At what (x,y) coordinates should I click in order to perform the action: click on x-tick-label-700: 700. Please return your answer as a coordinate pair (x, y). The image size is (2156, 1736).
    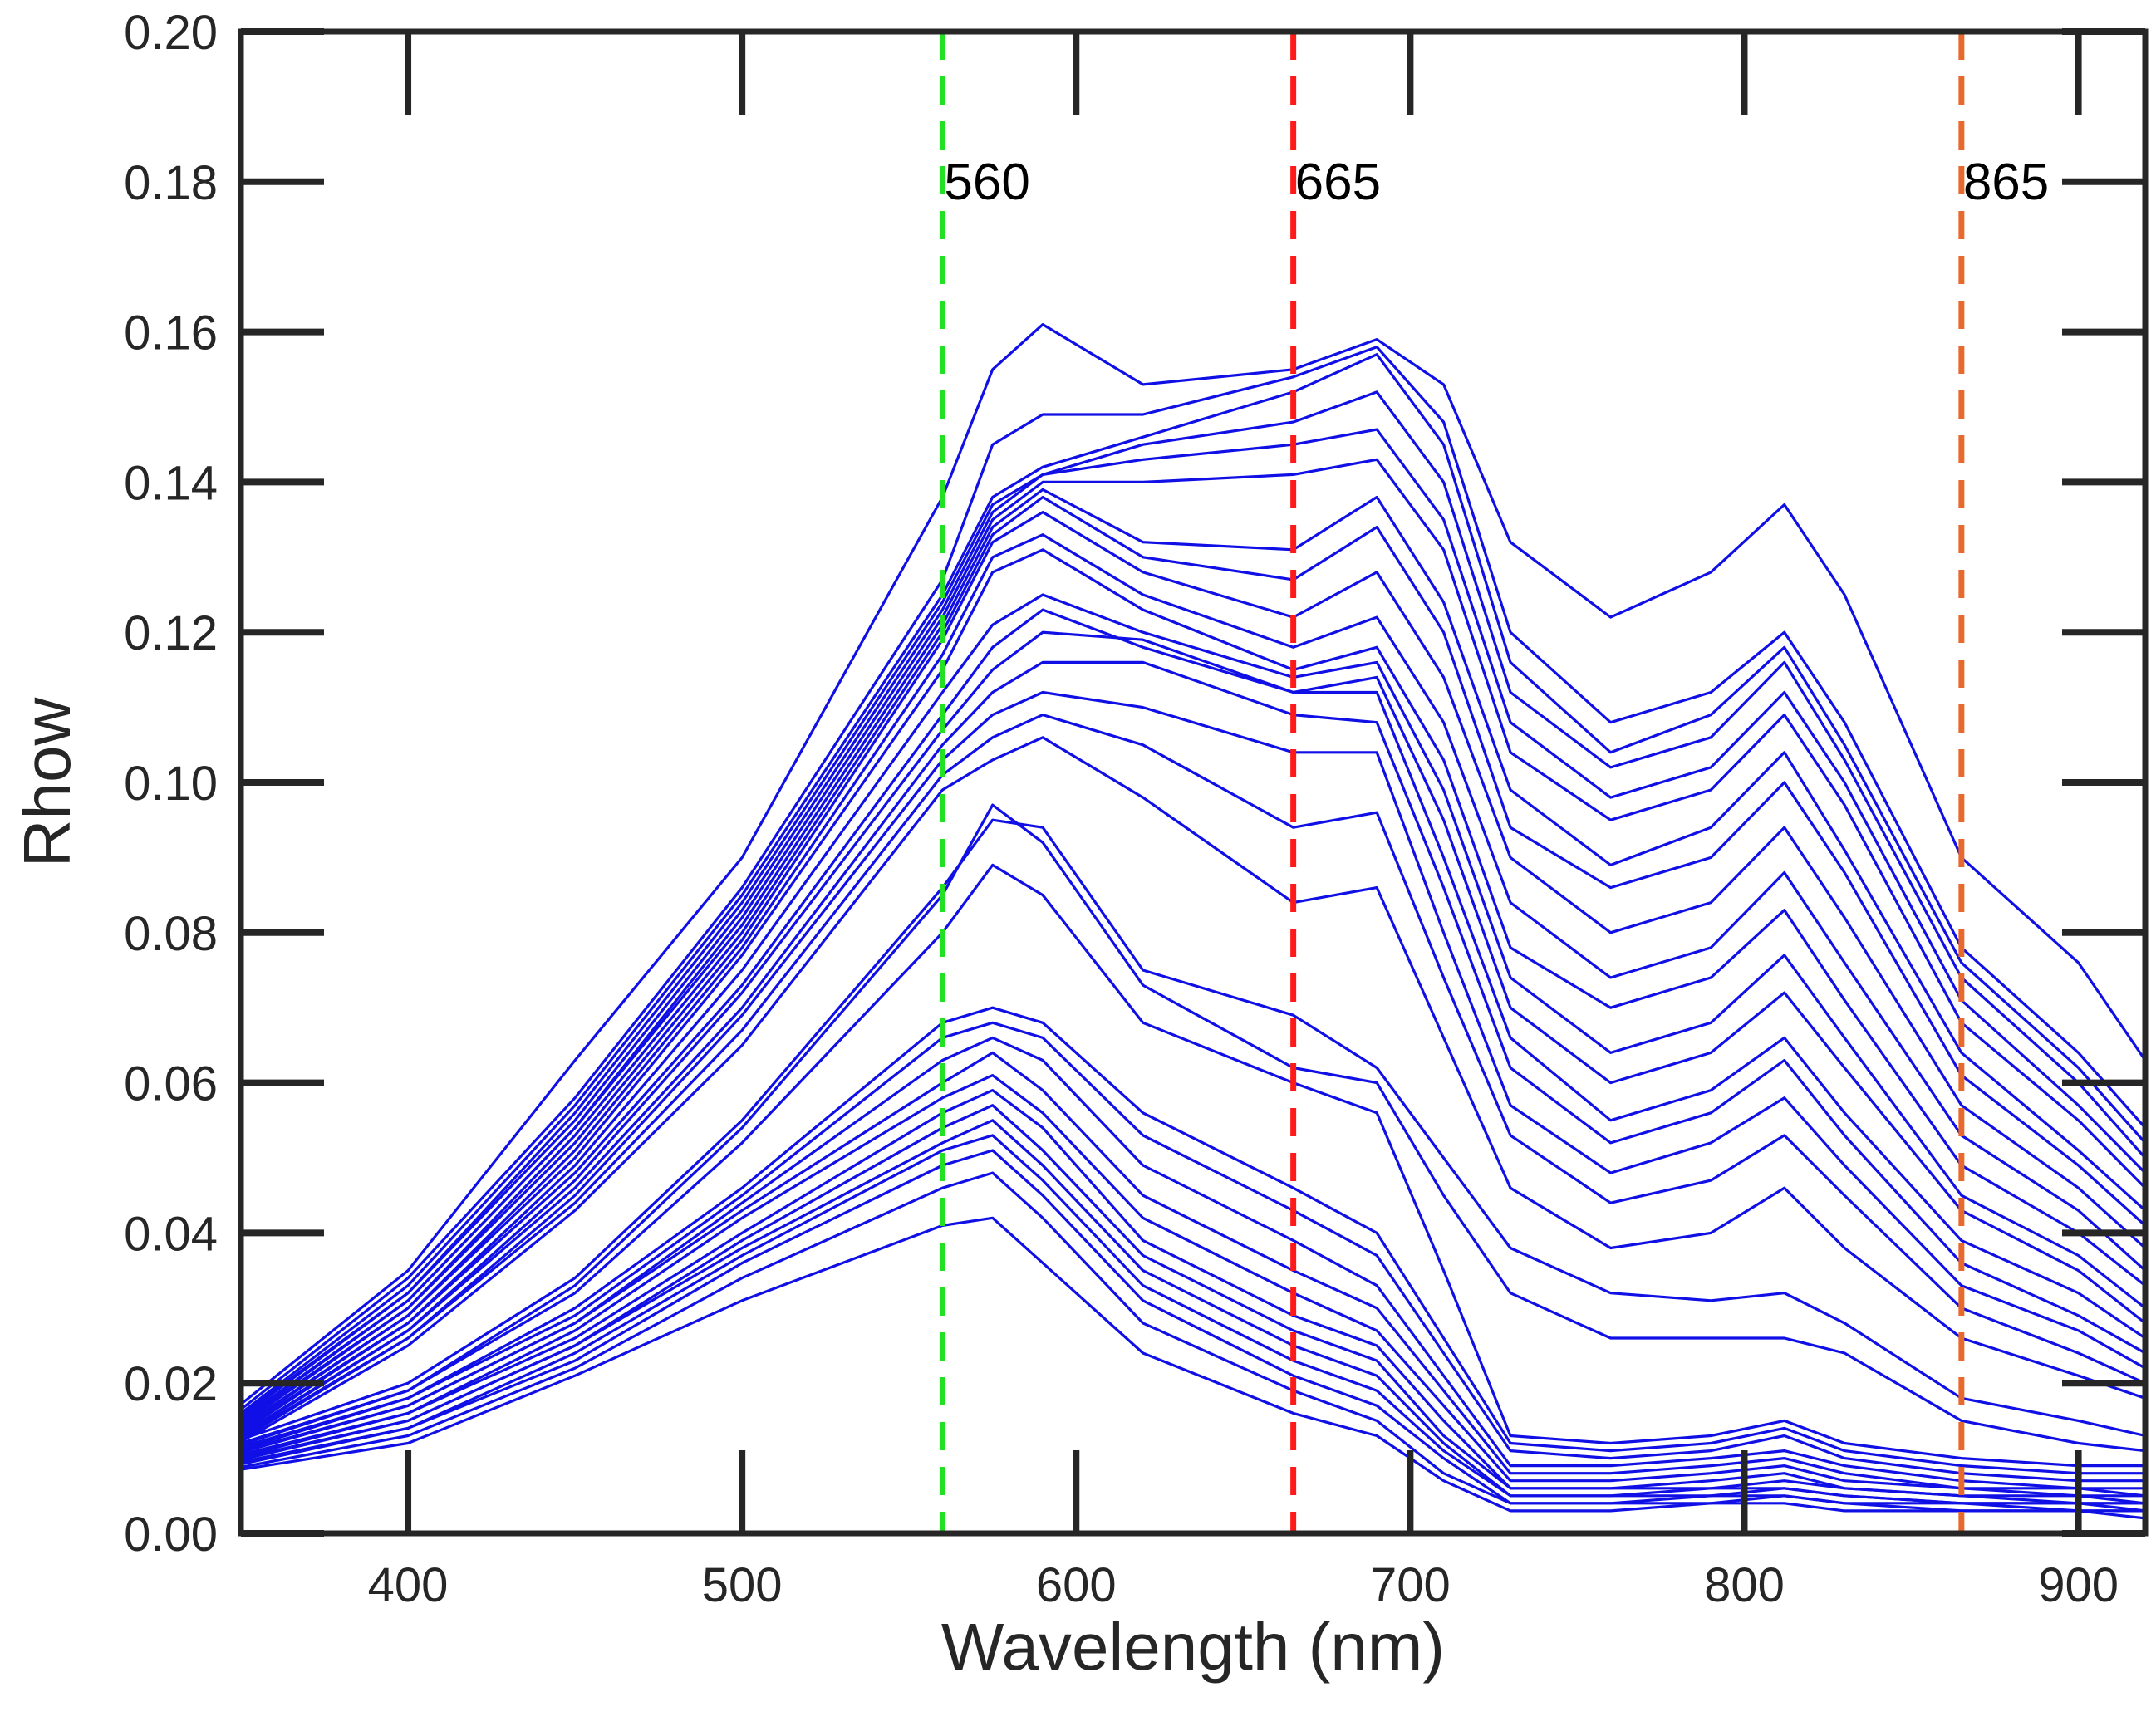
    Looking at the image, I should click on (1410, 1585).